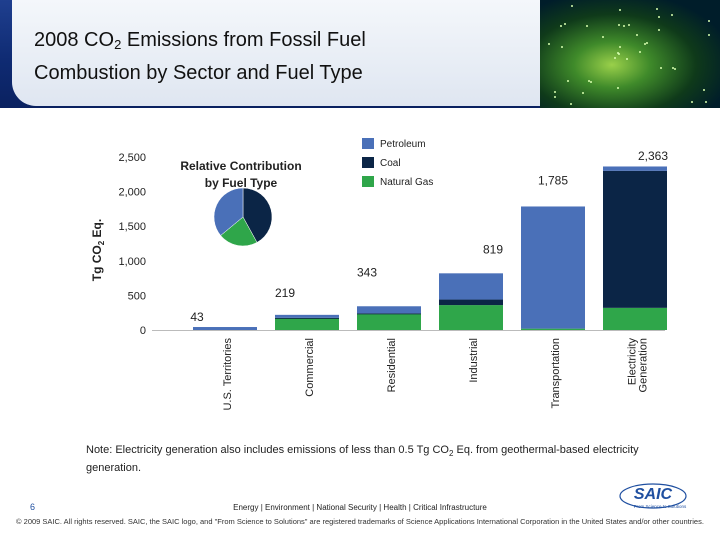 The width and height of the screenshot is (720, 540). Describe the element at coordinates (644, 365) in the screenshot. I see `x-tick-label-line: Generation` at that location.